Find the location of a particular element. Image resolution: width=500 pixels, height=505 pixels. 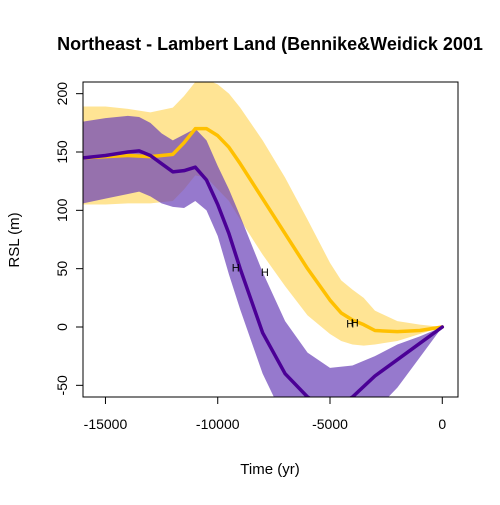

x-tick-label: -15000 is located at coordinates (106, 424).